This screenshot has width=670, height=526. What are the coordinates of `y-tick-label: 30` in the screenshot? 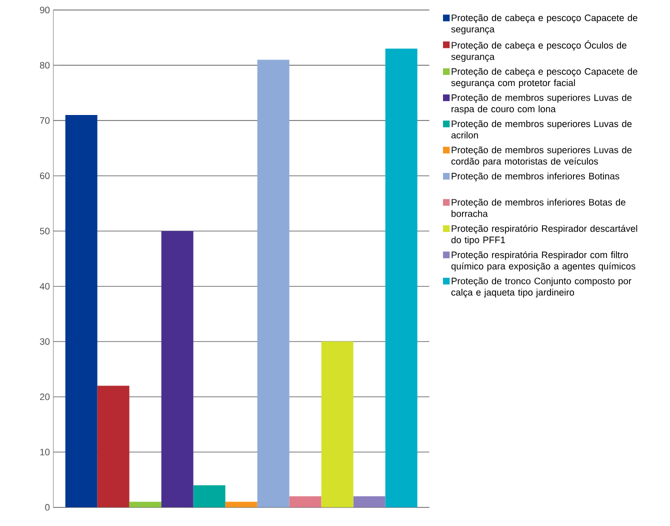 It's located at (45, 341).